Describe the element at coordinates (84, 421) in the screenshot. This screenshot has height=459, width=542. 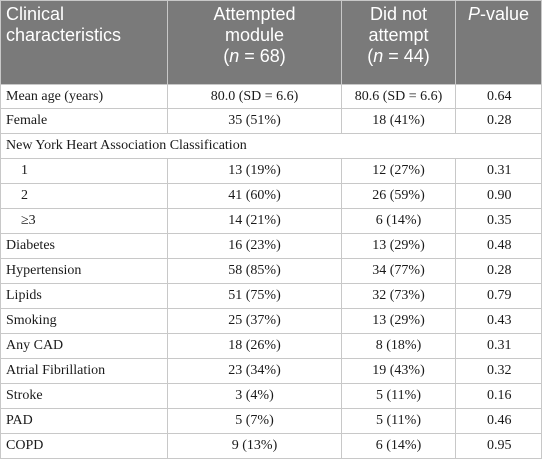
I see `characteristic-cell: PAD` at that location.